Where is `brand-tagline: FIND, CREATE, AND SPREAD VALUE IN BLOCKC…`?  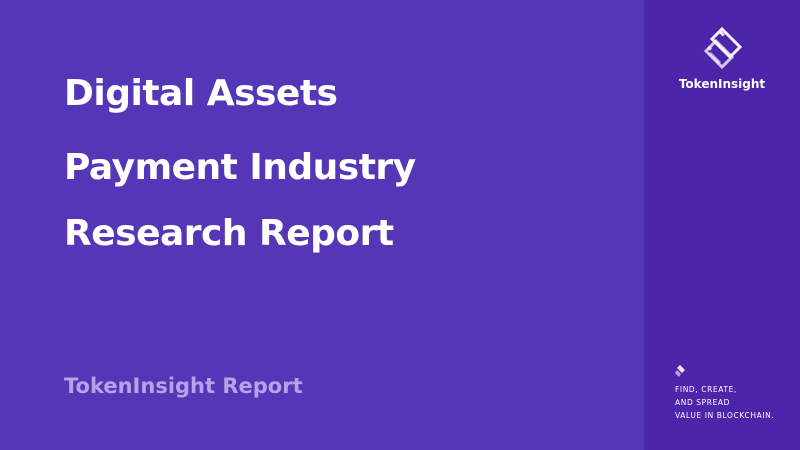 brand-tagline: FIND, CREATE, AND SPREAD VALUE IN BLOCKC… is located at coordinates (724, 402).